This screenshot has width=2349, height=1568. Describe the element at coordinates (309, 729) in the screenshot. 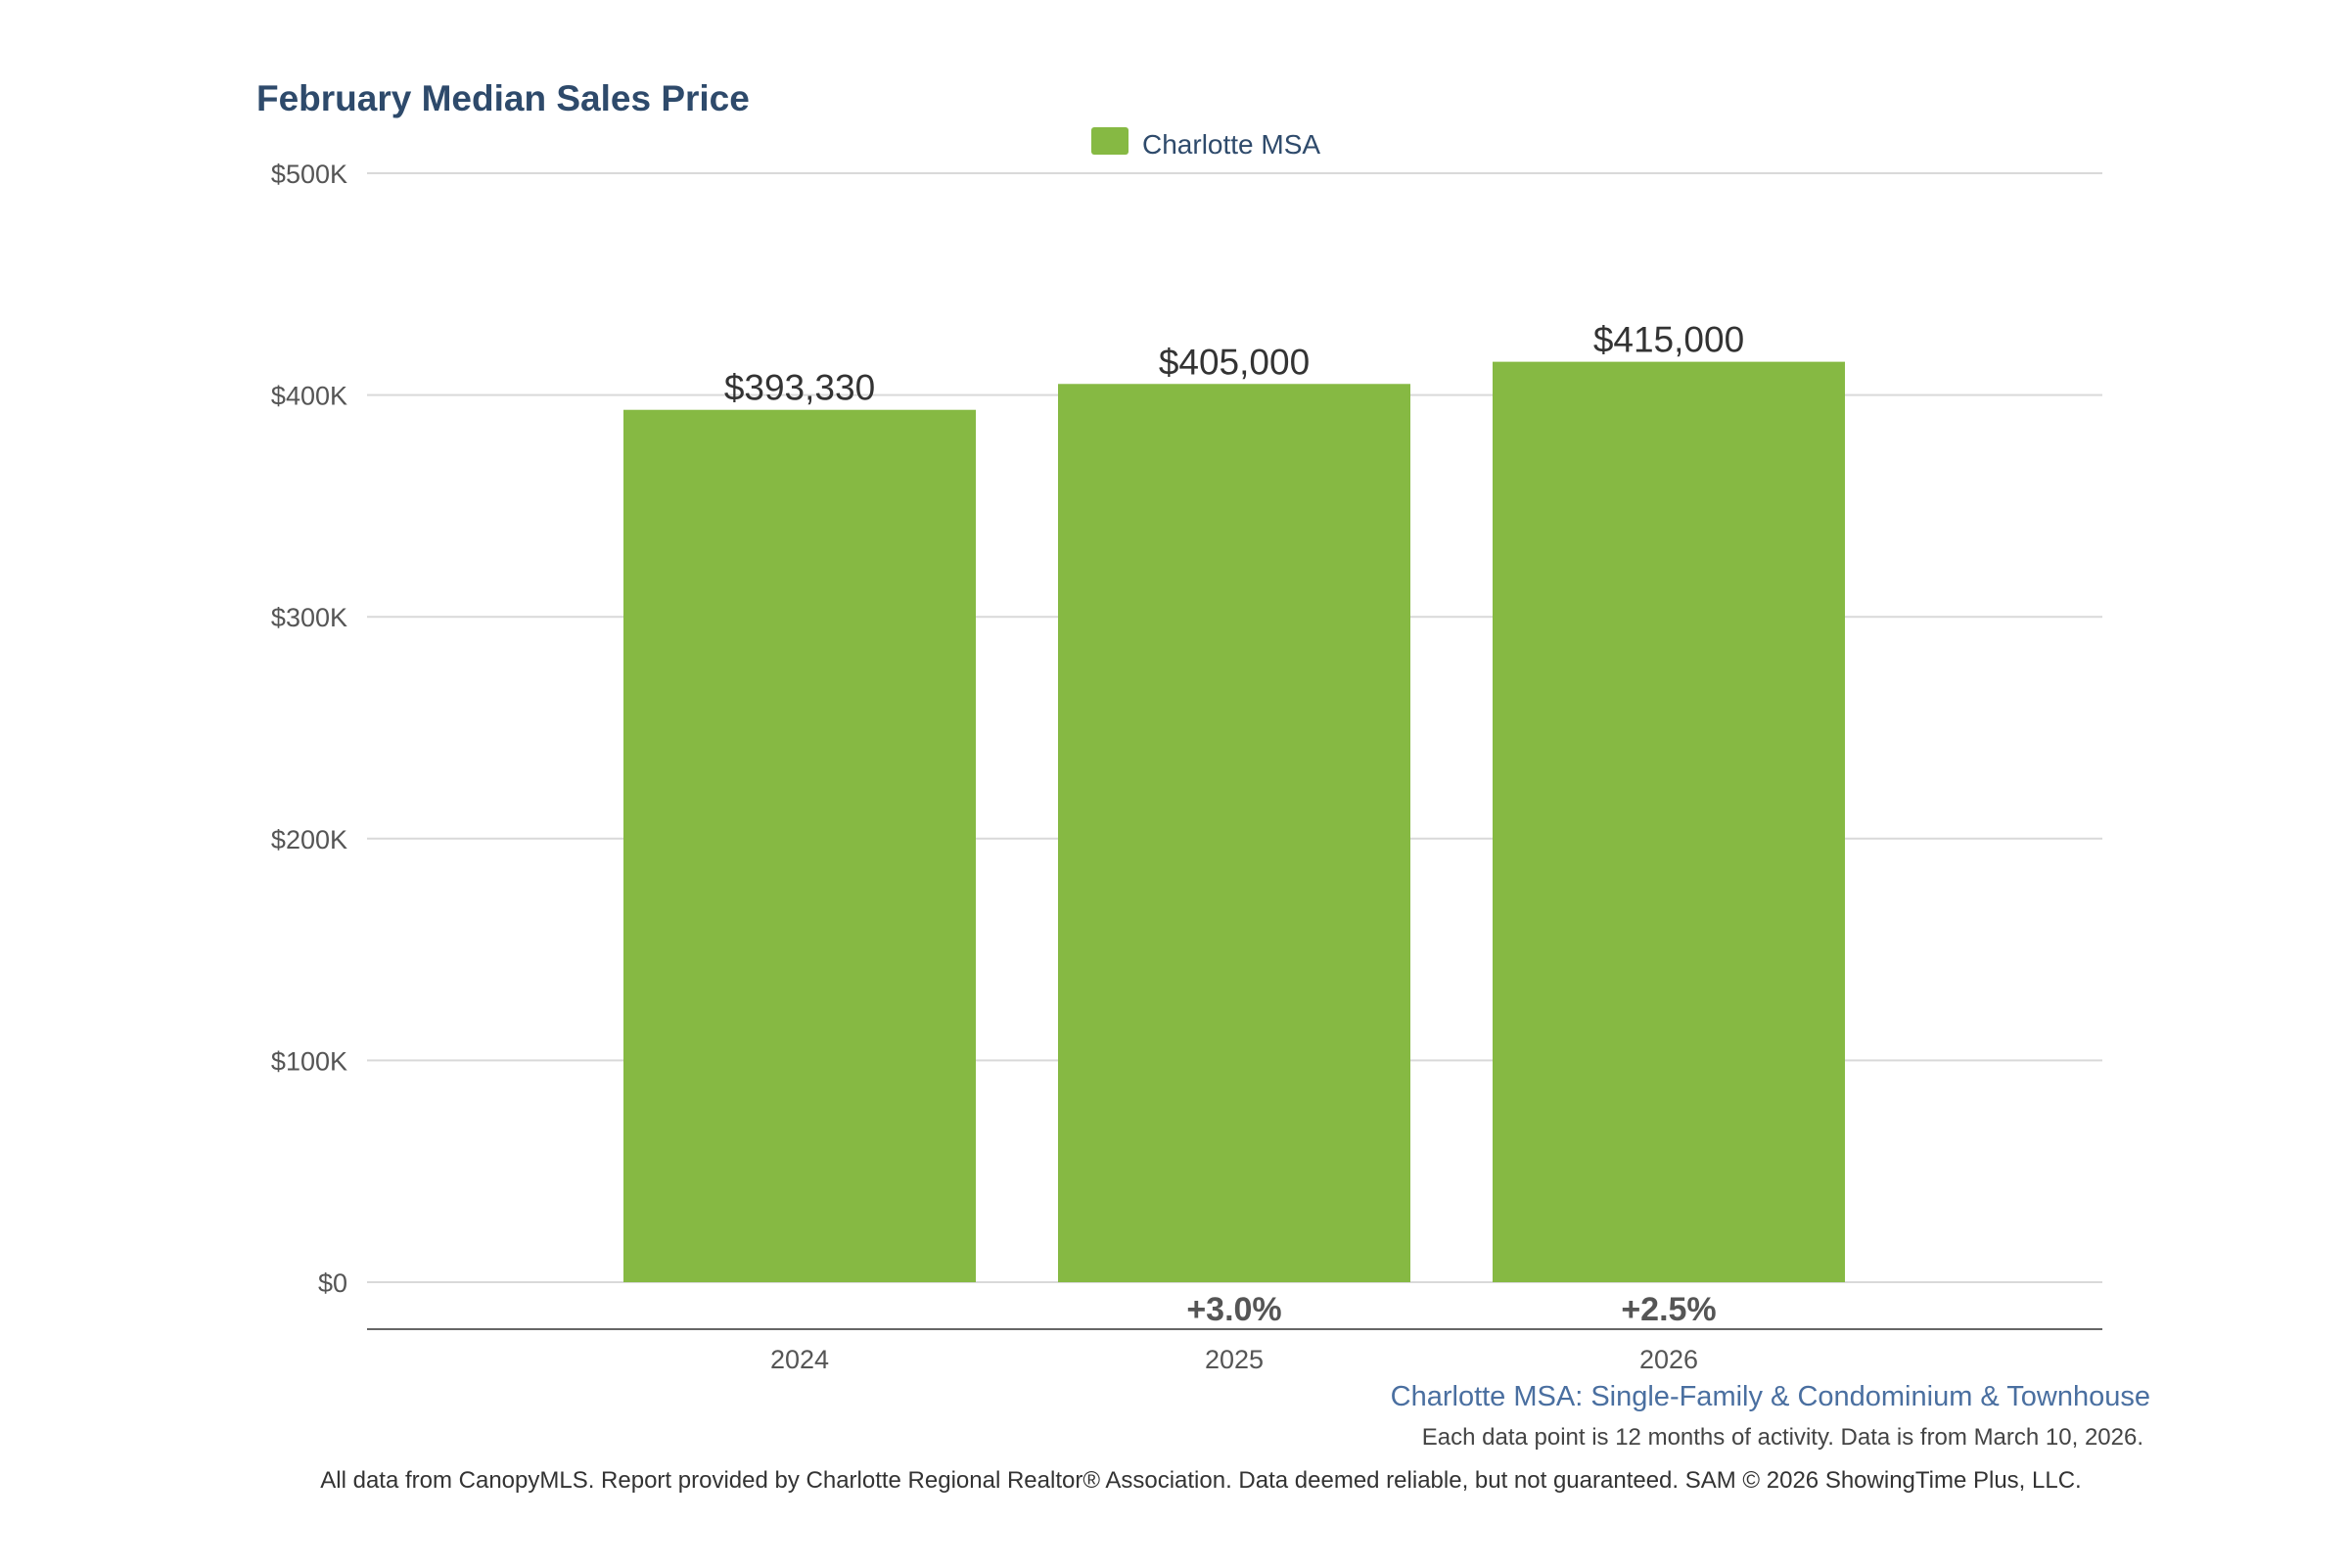

I see `y-axis-ticks: $0 $100K $200K $300K $400K $500K` at that location.